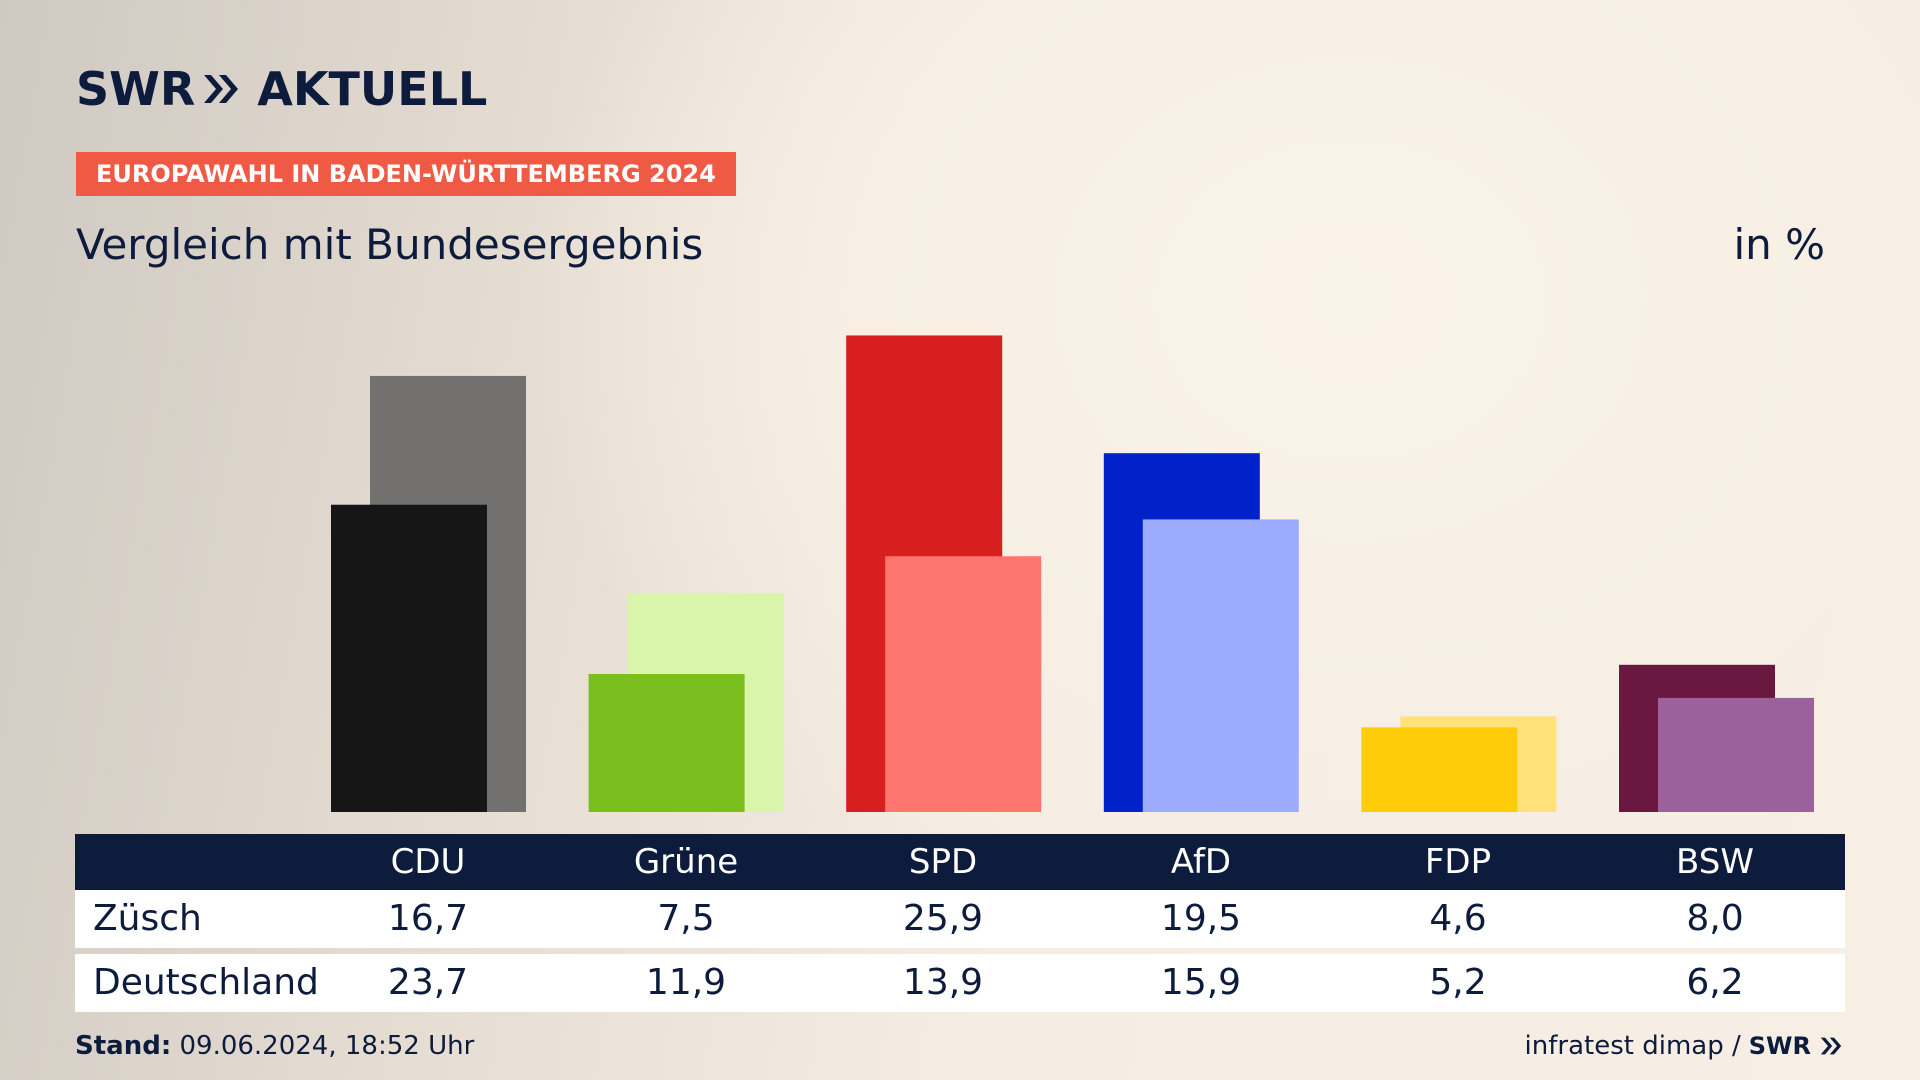 The image size is (1920, 1080). What do you see at coordinates (943, 918) in the screenshot?
I see `table-cell: 25,9` at bounding box center [943, 918].